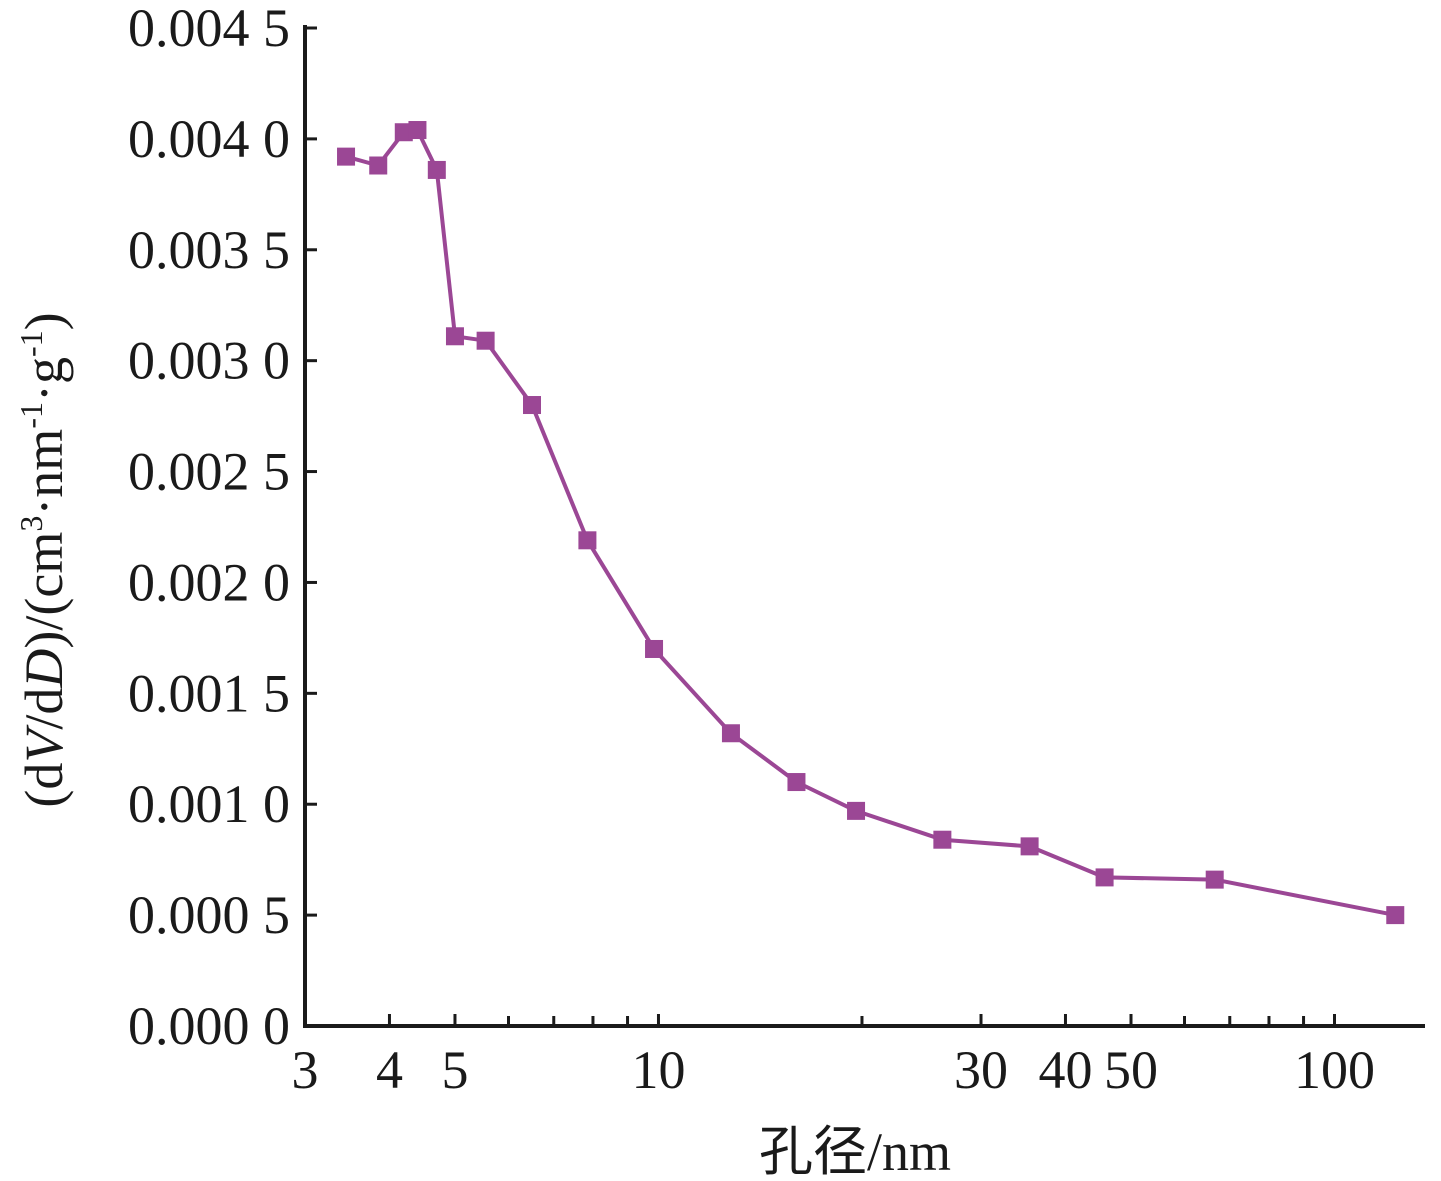 The height and width of the screenshot is (1181, 1441). Describe the element at coordinates (209, 582) in the screenshot. I see `y-tick-label: 0.002 0` at that location.